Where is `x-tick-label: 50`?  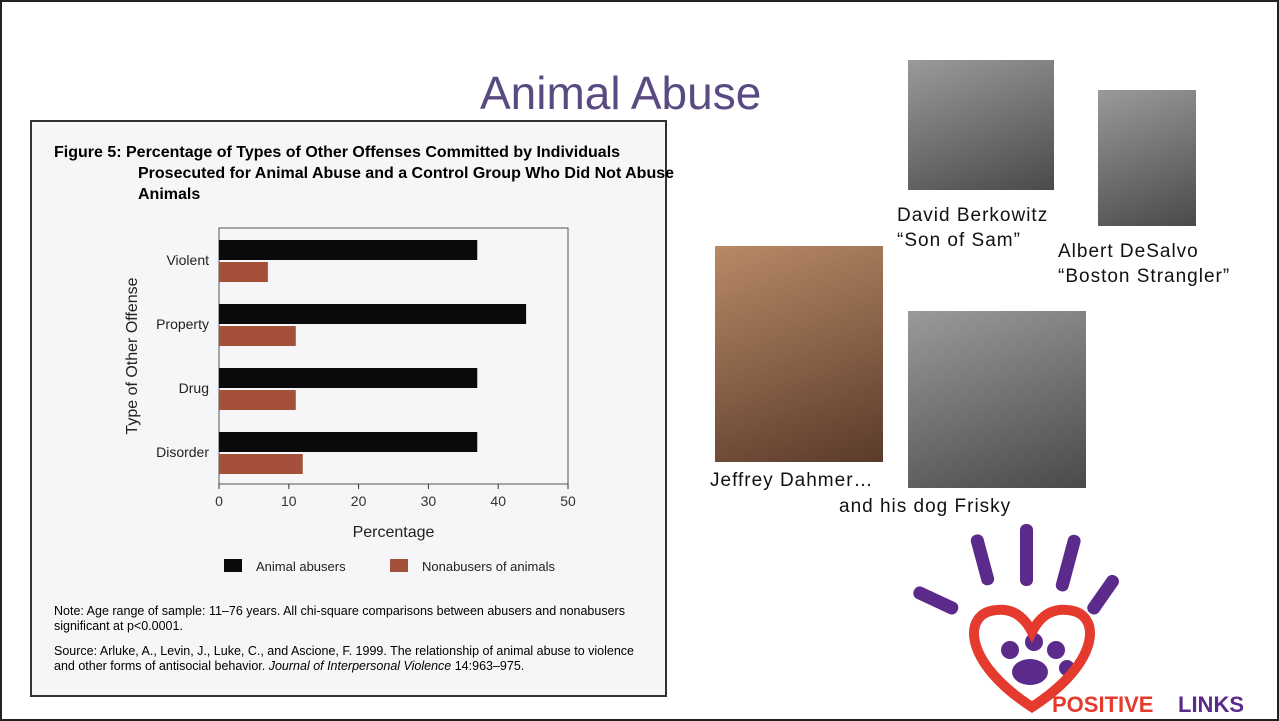 x-tick-label: 50 is located at coordinates (568, 501).